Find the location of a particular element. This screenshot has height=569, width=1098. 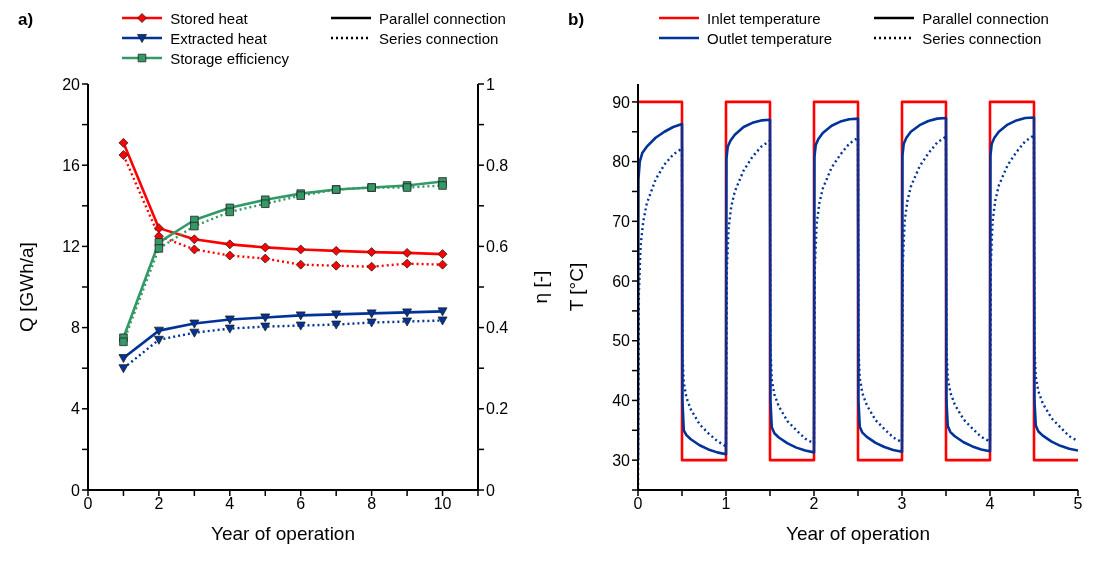

y-axis-title: T [°C] is located at coordinates (576, 287).